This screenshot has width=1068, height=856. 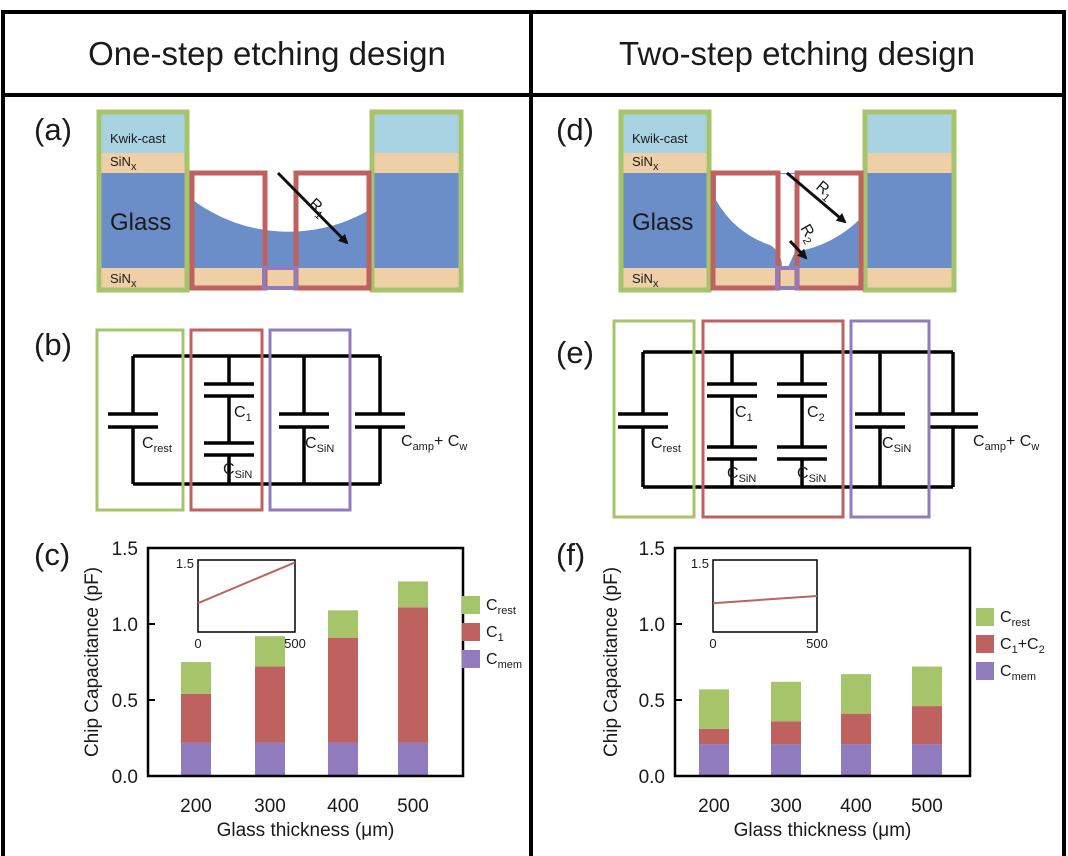 I want to click on panel-label-c: (c), so click(x=52, y=554).